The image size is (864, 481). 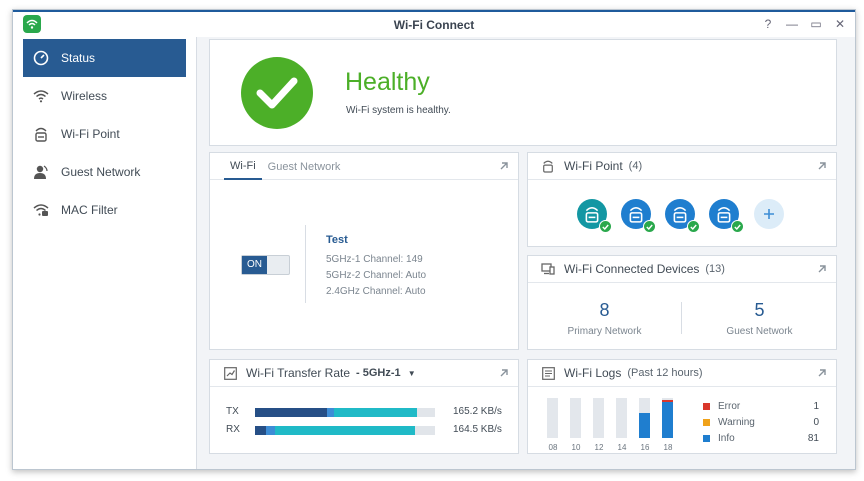 I want to click on log-hour-label: 12, so click(x=599, y=447).